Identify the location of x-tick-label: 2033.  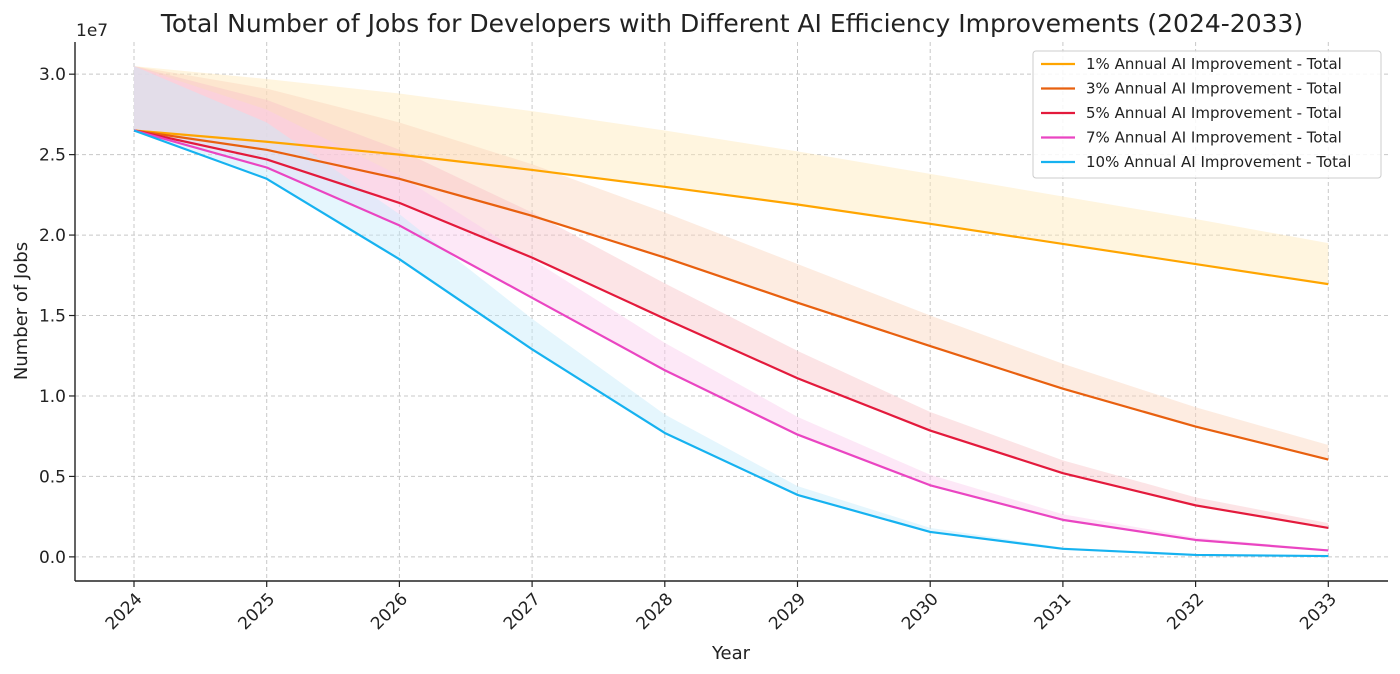
(1318, 611).